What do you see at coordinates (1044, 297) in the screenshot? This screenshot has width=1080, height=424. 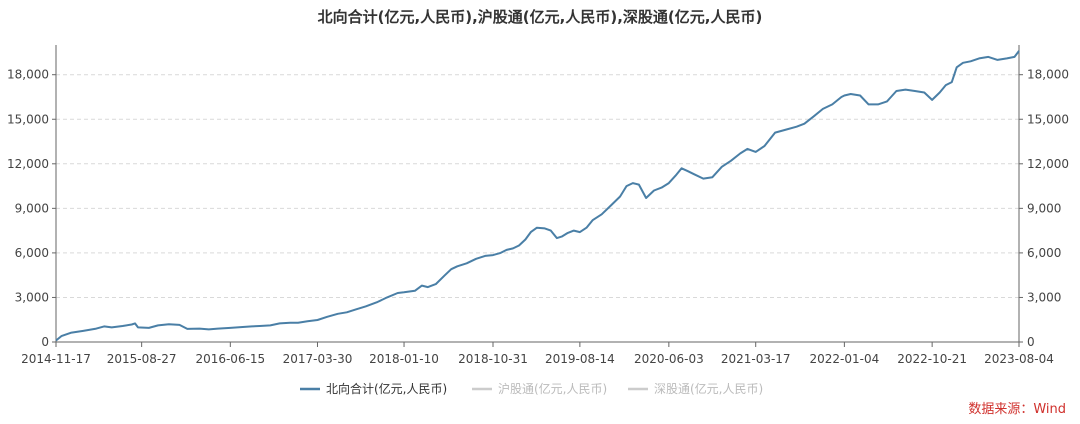 I see `y-tick-label-right: 3,000` at bounding box center [1044, 297].